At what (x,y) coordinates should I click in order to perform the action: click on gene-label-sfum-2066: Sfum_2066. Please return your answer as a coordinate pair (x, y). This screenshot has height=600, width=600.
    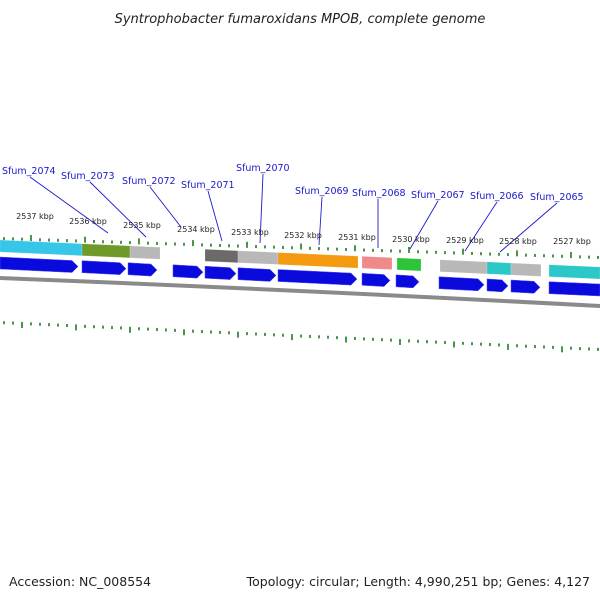
    Looking at the image, I should click on (497, 196).